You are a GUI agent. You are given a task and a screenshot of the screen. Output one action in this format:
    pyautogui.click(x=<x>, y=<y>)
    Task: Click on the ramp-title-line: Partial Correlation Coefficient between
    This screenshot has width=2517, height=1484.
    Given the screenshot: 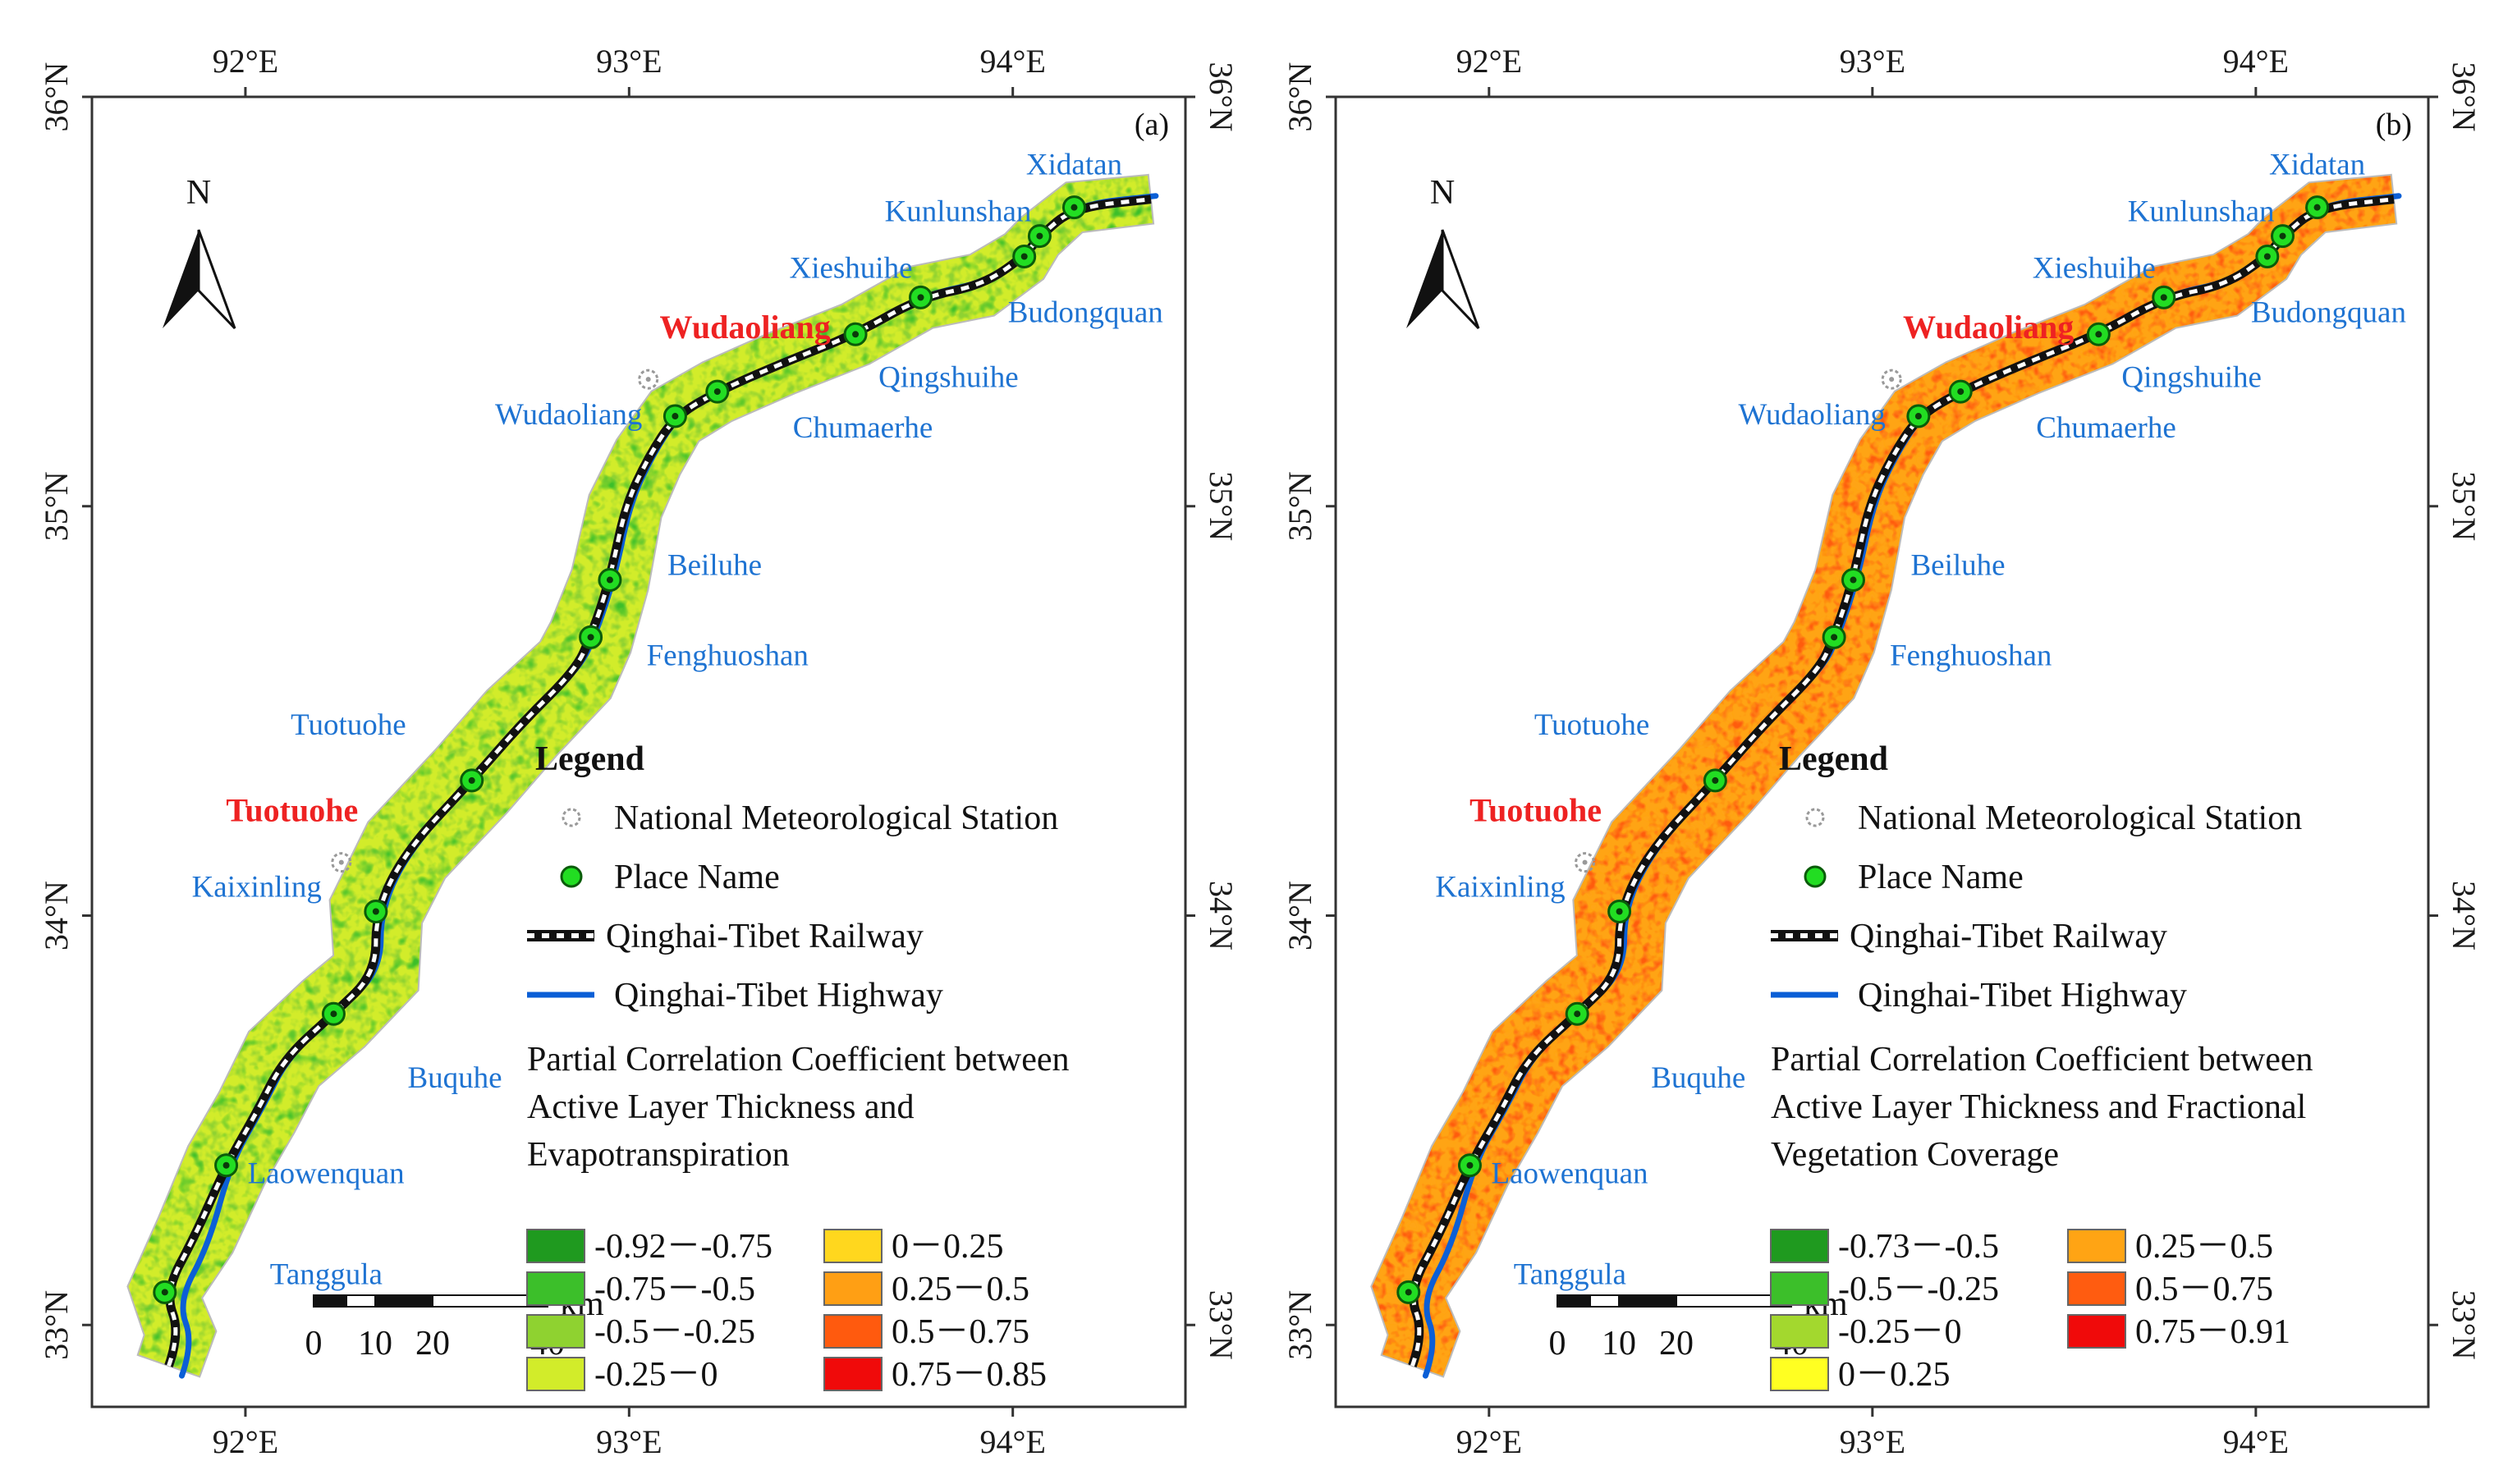 What is the action you would take?
    pyautogui.click(x=2042, y=1060)
    